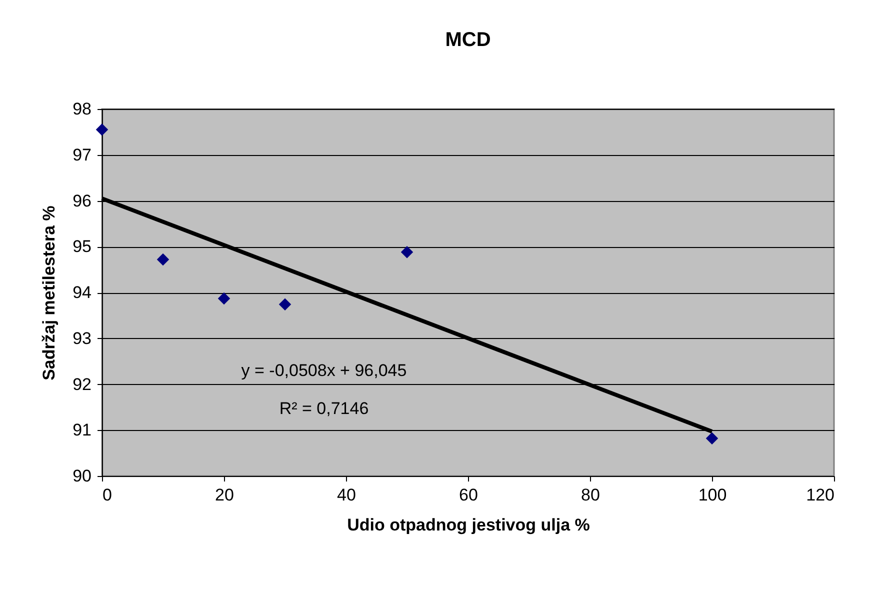 The height and width of the screenshot is (611, 892). What do you see at coordinates (346, 495) in the screenshot?
I see `x-tick-label: 40` at bounding box center [346, 495].